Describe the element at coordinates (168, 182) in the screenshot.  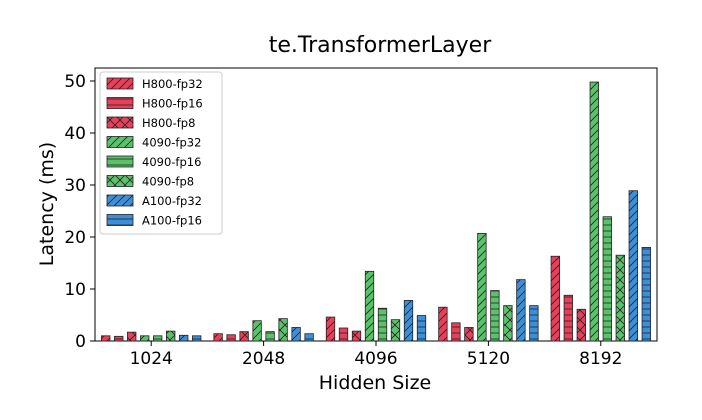
I see `legend-label: 4090-fp8` at that location.